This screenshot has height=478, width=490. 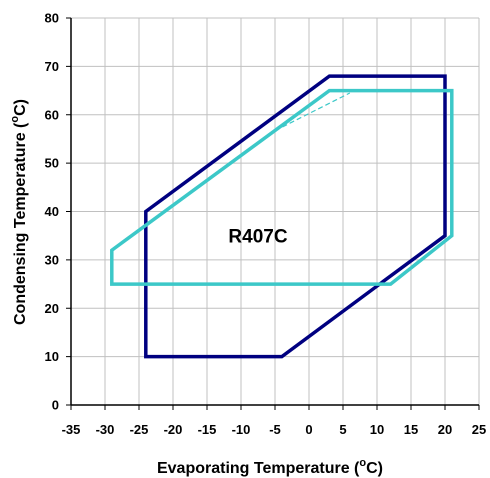 I want to click on x-tick-label-11: 20, so click(x=445, y=429).